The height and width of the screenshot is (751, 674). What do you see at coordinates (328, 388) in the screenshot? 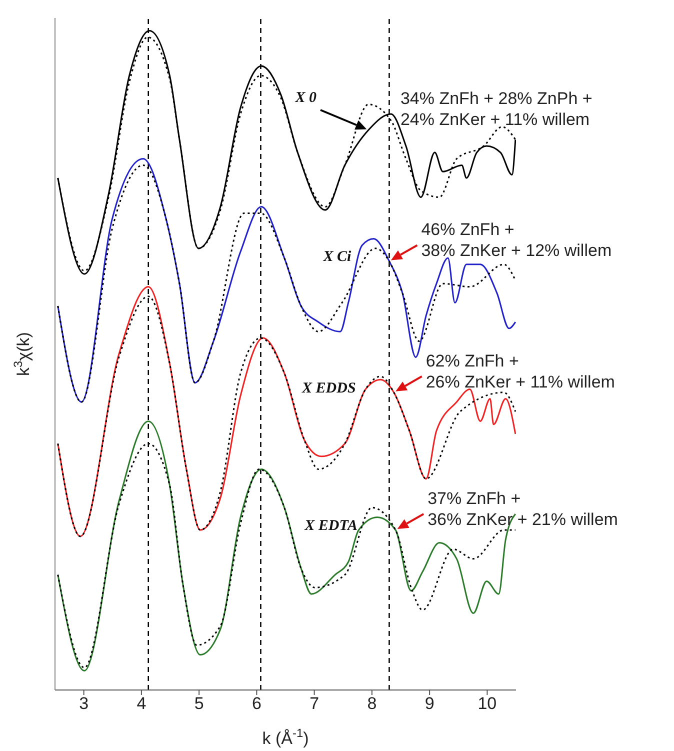
I see `series-label: X EDDS` at bounding box center [328, 388].